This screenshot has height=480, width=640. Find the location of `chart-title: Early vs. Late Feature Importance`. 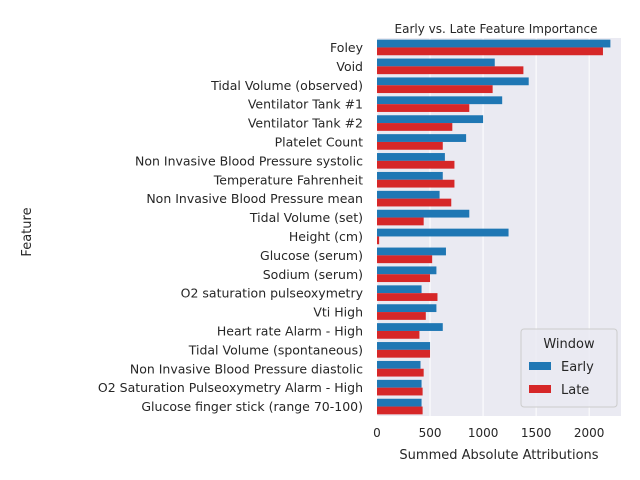

chart-title: Early vs. Late Feature Importance is located at coordinates (496, 29).